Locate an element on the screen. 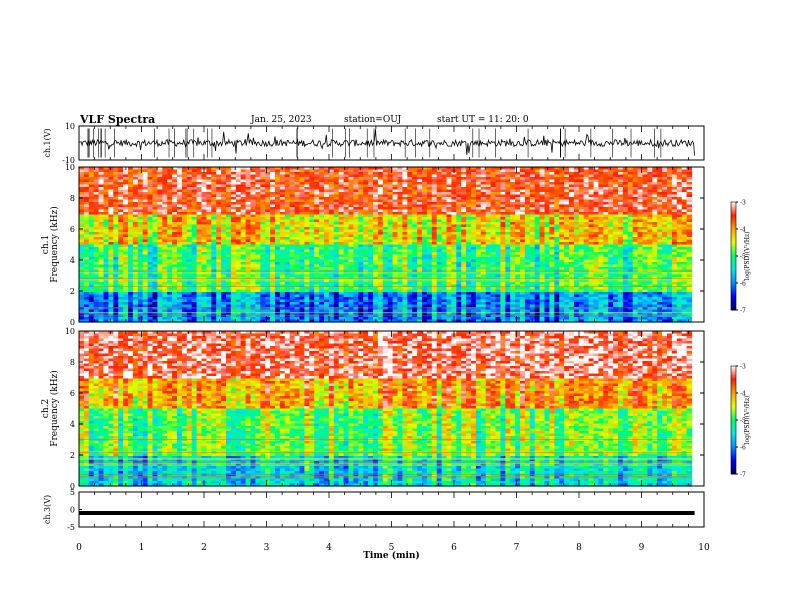 This screenshot has width=792, height=612. ch1-waveform-line is located at coordinates (386, 142).